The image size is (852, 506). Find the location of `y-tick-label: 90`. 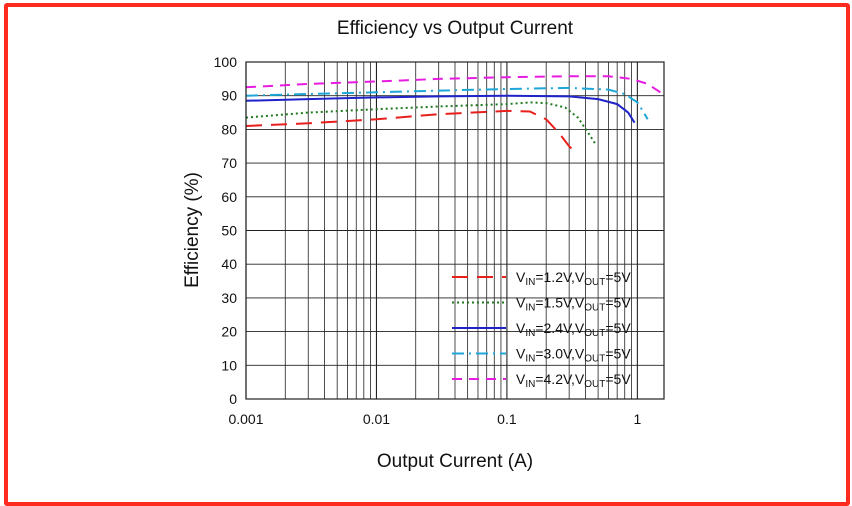

y-tick-label: 90 is located at coordinates (229, 96).